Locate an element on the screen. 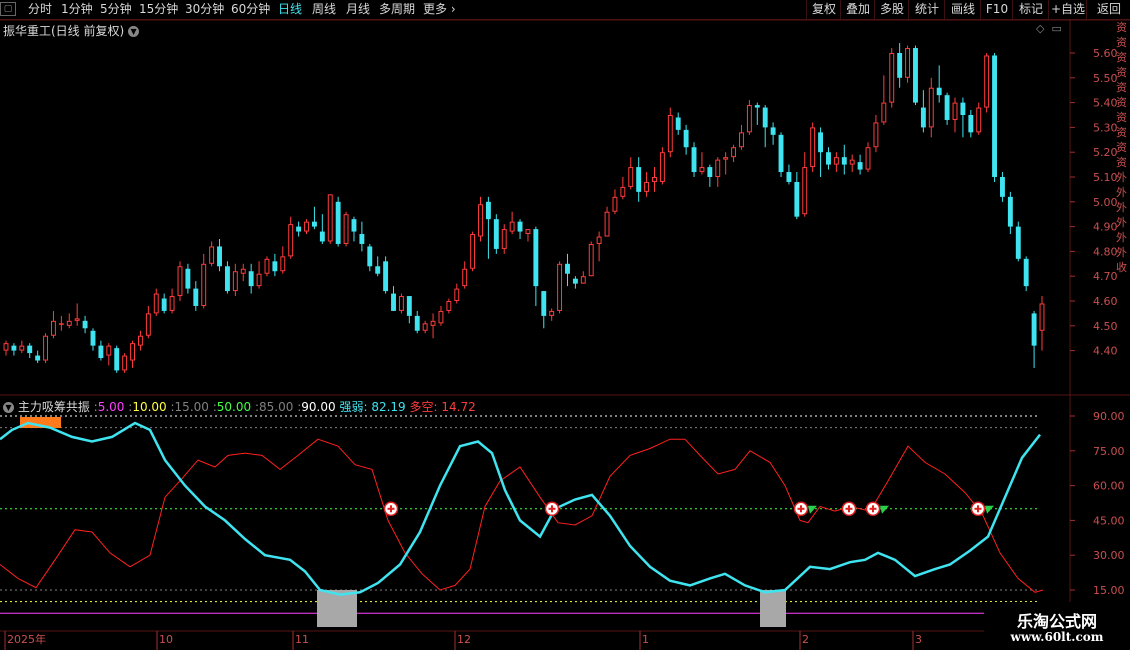 Image resolution: width=1130 pixels, height=650 pixels. param-2: 15.00 is located at coordinates (191, 407).